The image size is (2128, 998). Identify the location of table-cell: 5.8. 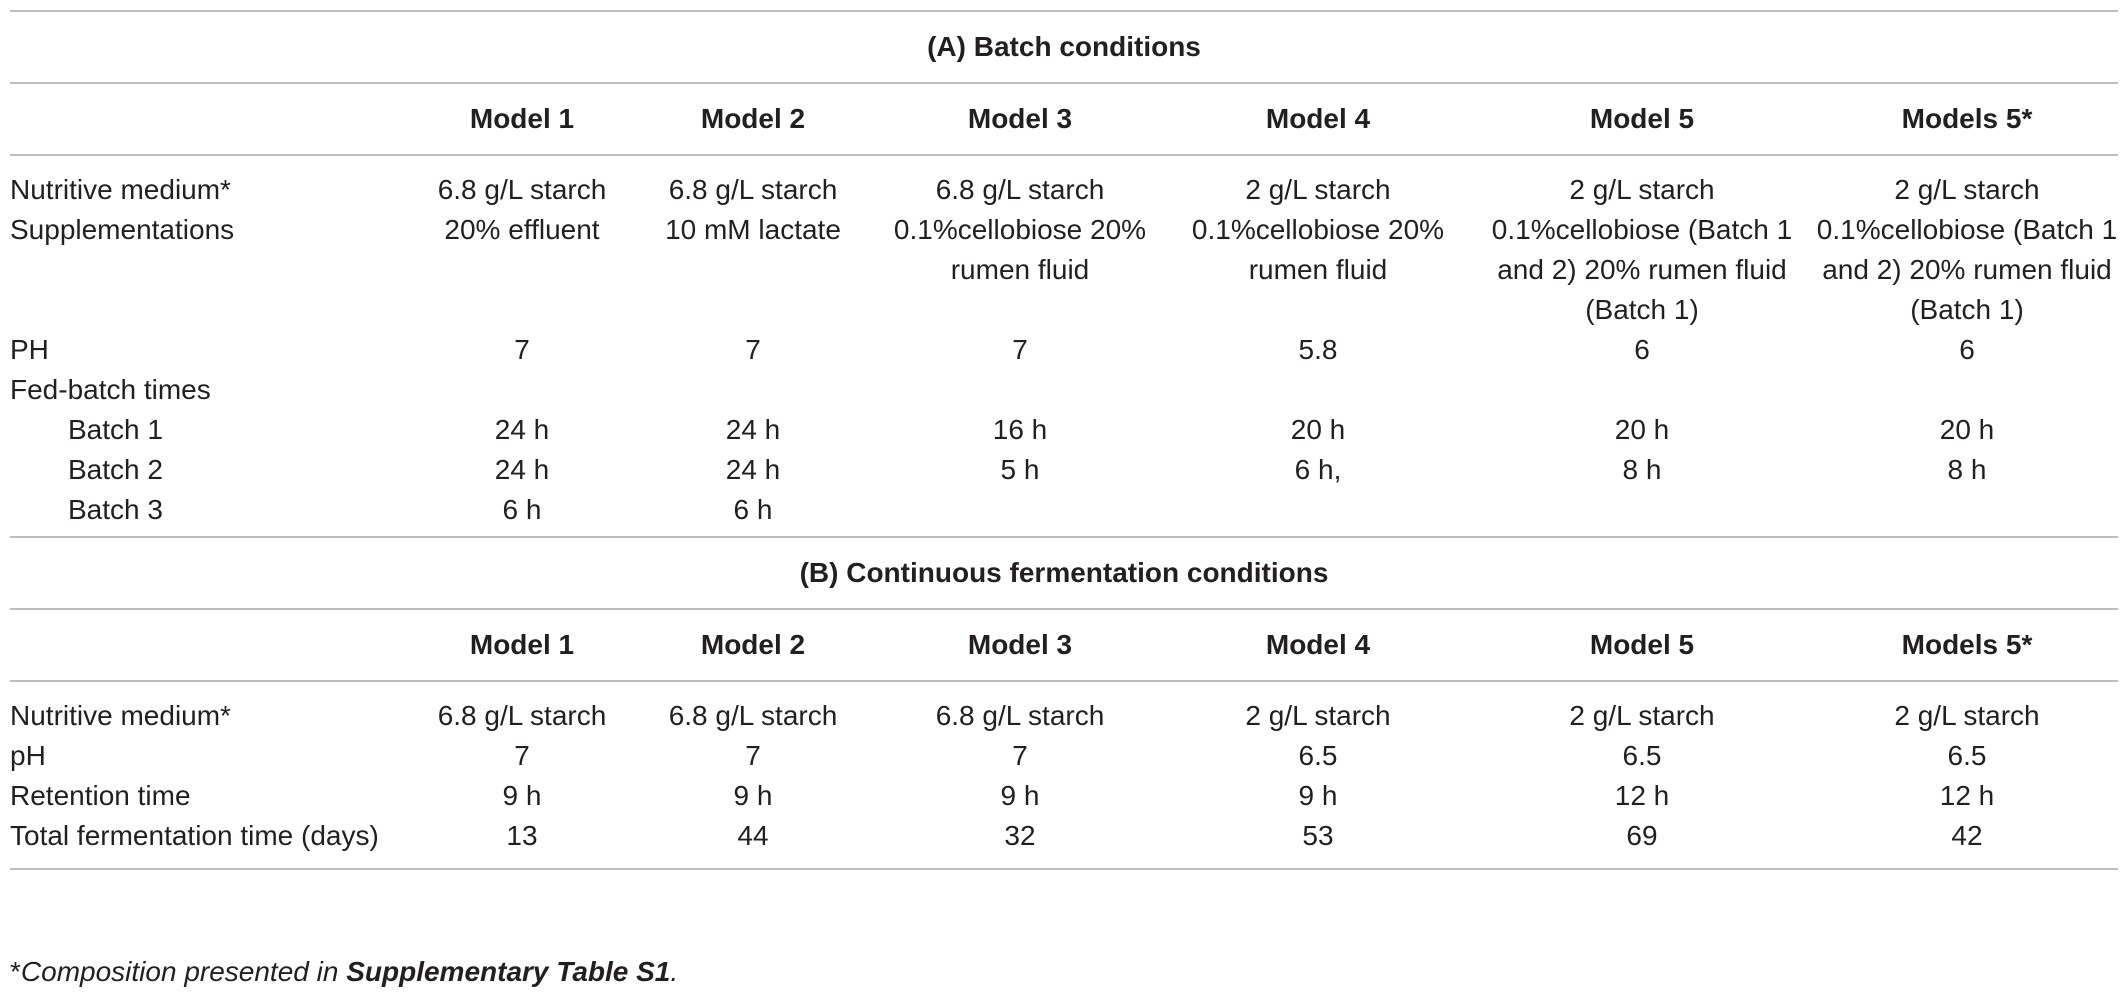
(1318, 349).